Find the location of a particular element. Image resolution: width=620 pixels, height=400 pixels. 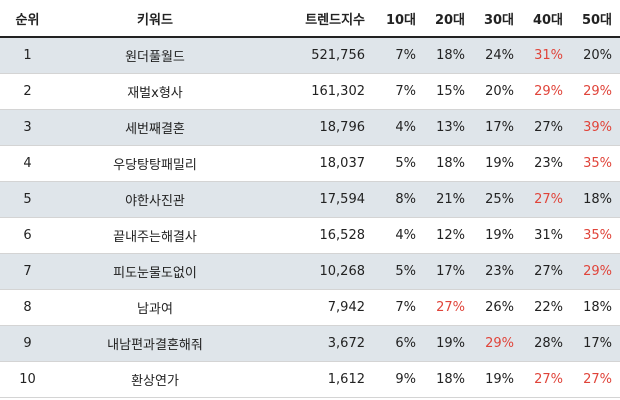

table-header-row: 순위 키워드 트렌드지수 10대 20대 30대 40대 50대 is located at coordinates (310, 18).